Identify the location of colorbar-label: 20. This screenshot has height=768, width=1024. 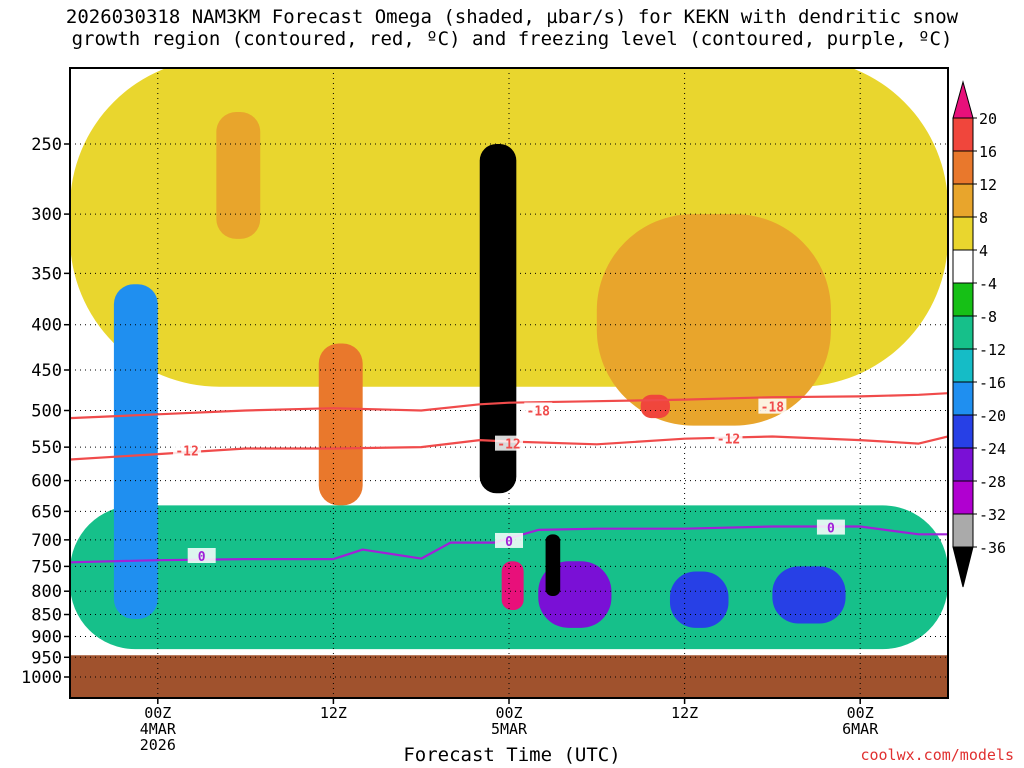
(988, 119).